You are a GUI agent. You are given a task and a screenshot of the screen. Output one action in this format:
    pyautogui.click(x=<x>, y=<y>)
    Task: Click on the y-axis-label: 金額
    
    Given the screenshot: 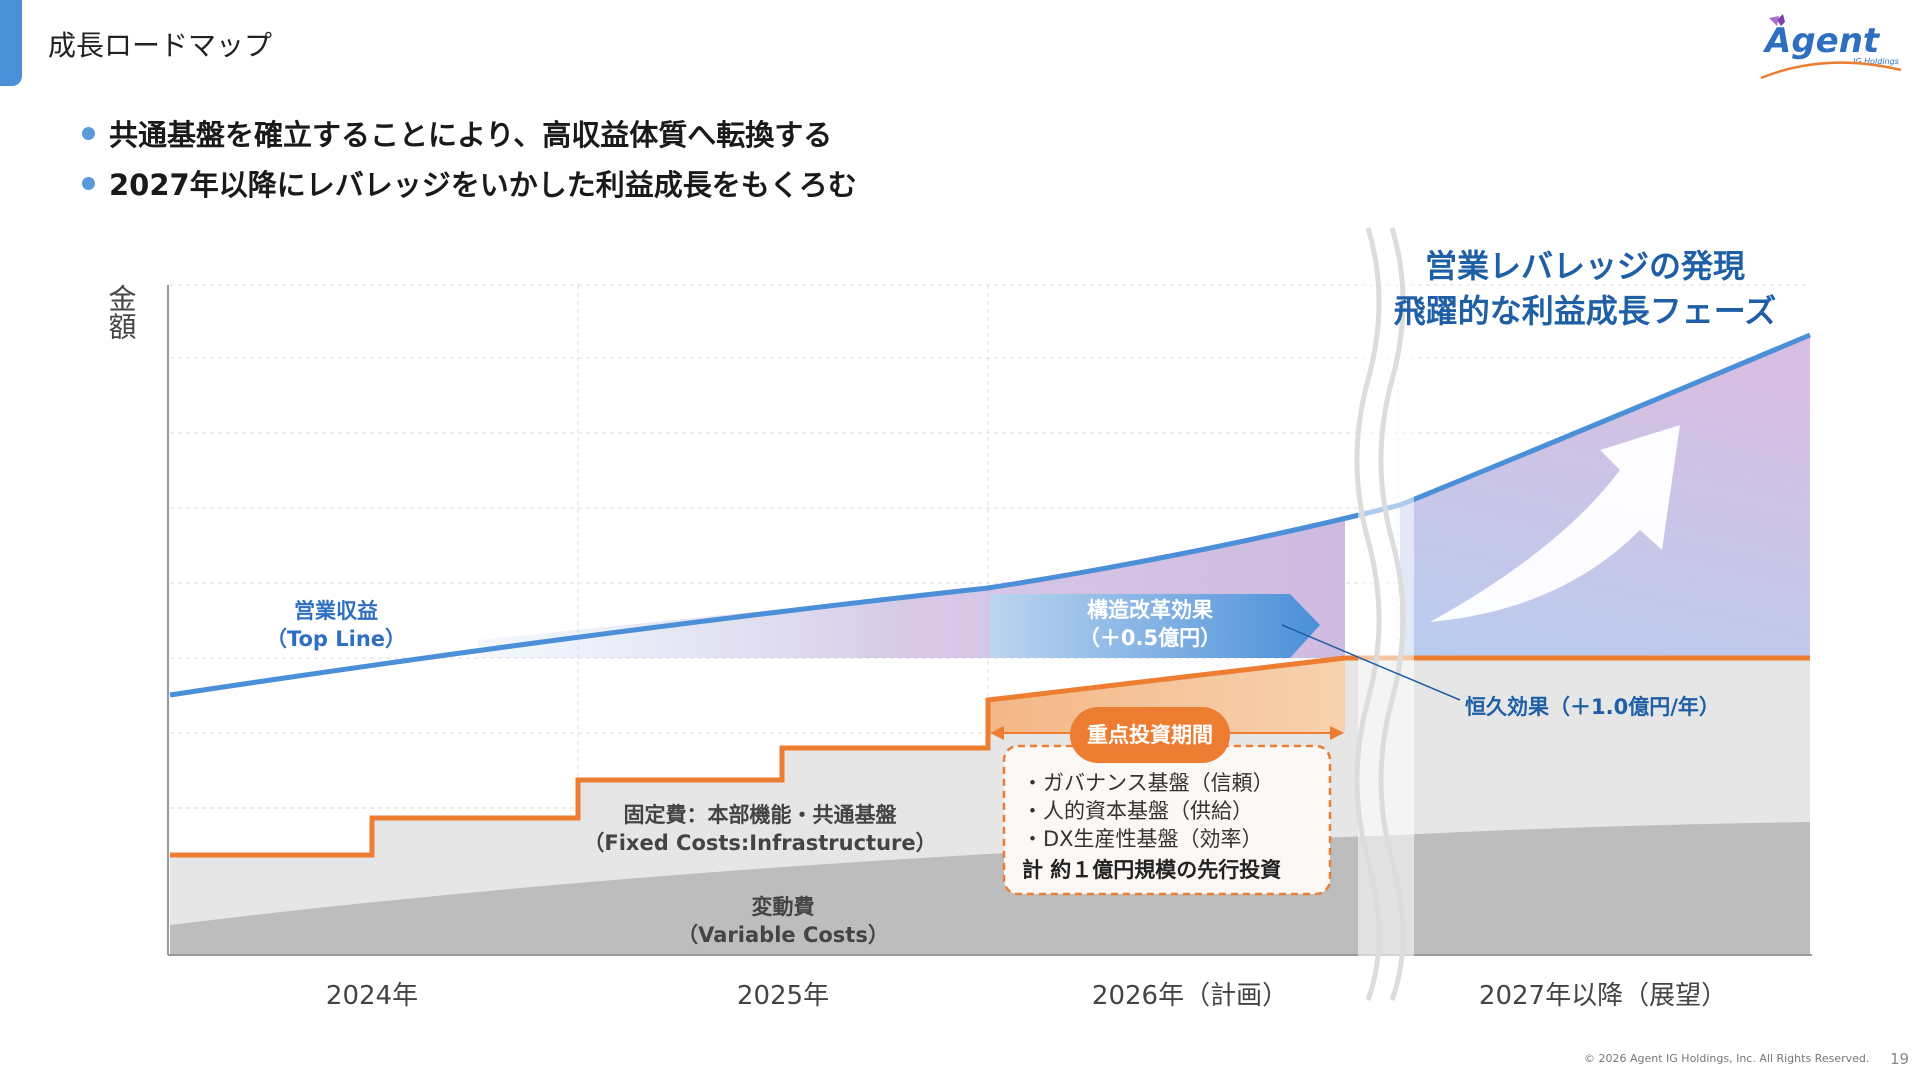 What is the action you would take?
    pyautogui.click(x=121, y=312)
    